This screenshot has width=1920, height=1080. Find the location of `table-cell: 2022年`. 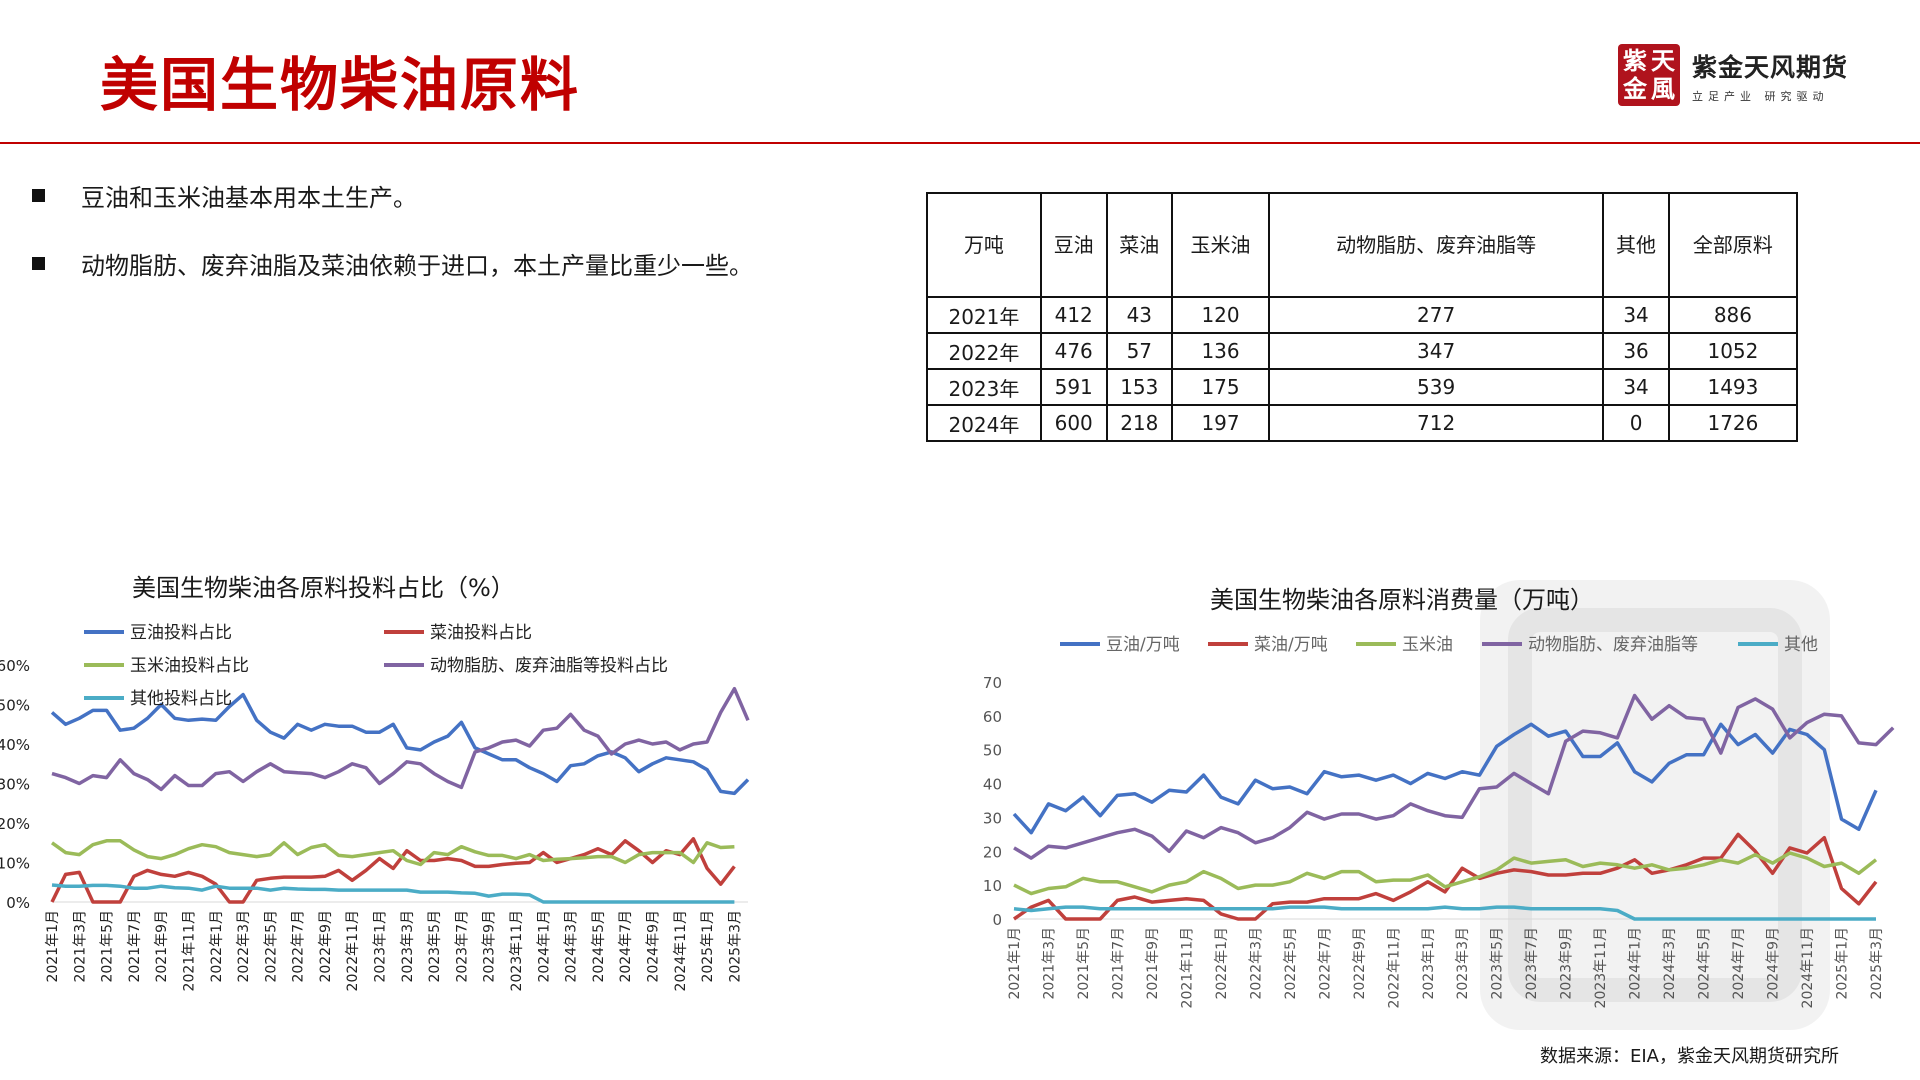

table-cell: 2022年 is located at coordinates (984, 351).